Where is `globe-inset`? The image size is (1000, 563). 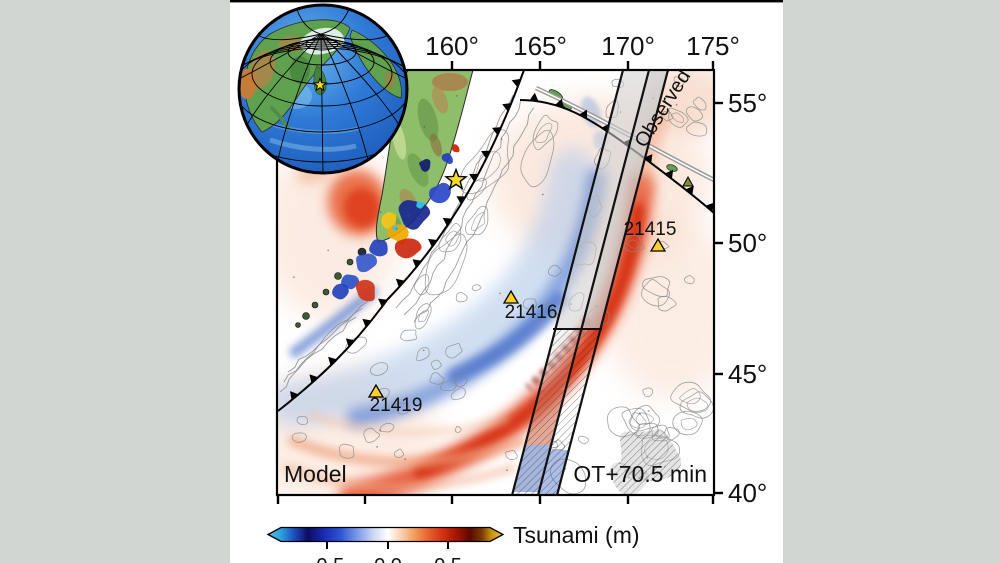
globe-inset is located at coordinates (323, 89).